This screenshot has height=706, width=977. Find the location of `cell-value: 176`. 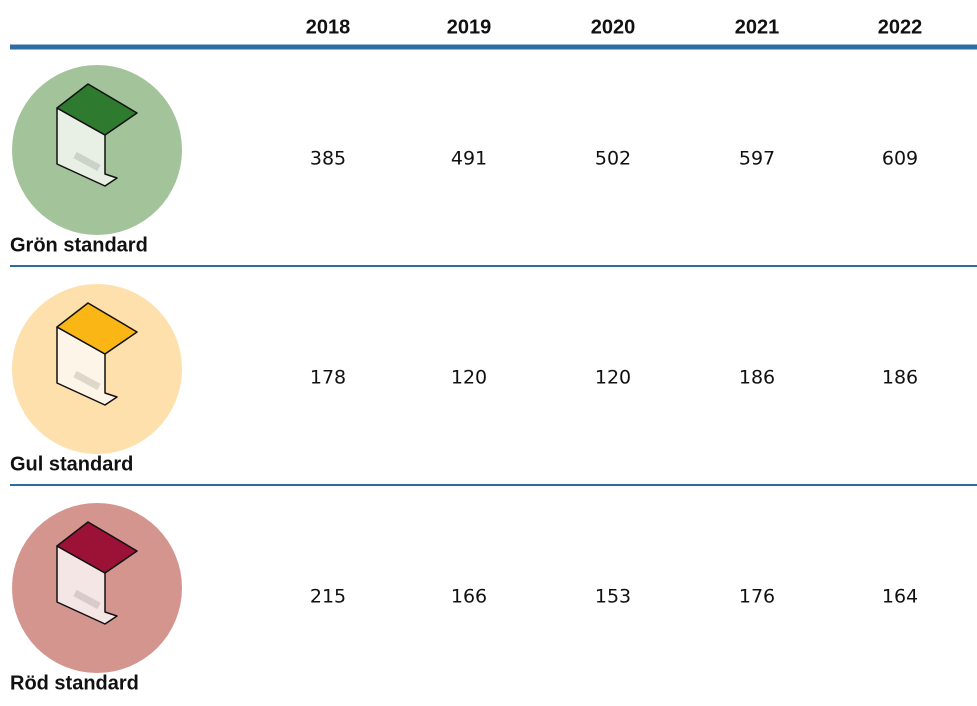

cell-value: 176 is located at coordinates (757, 597).